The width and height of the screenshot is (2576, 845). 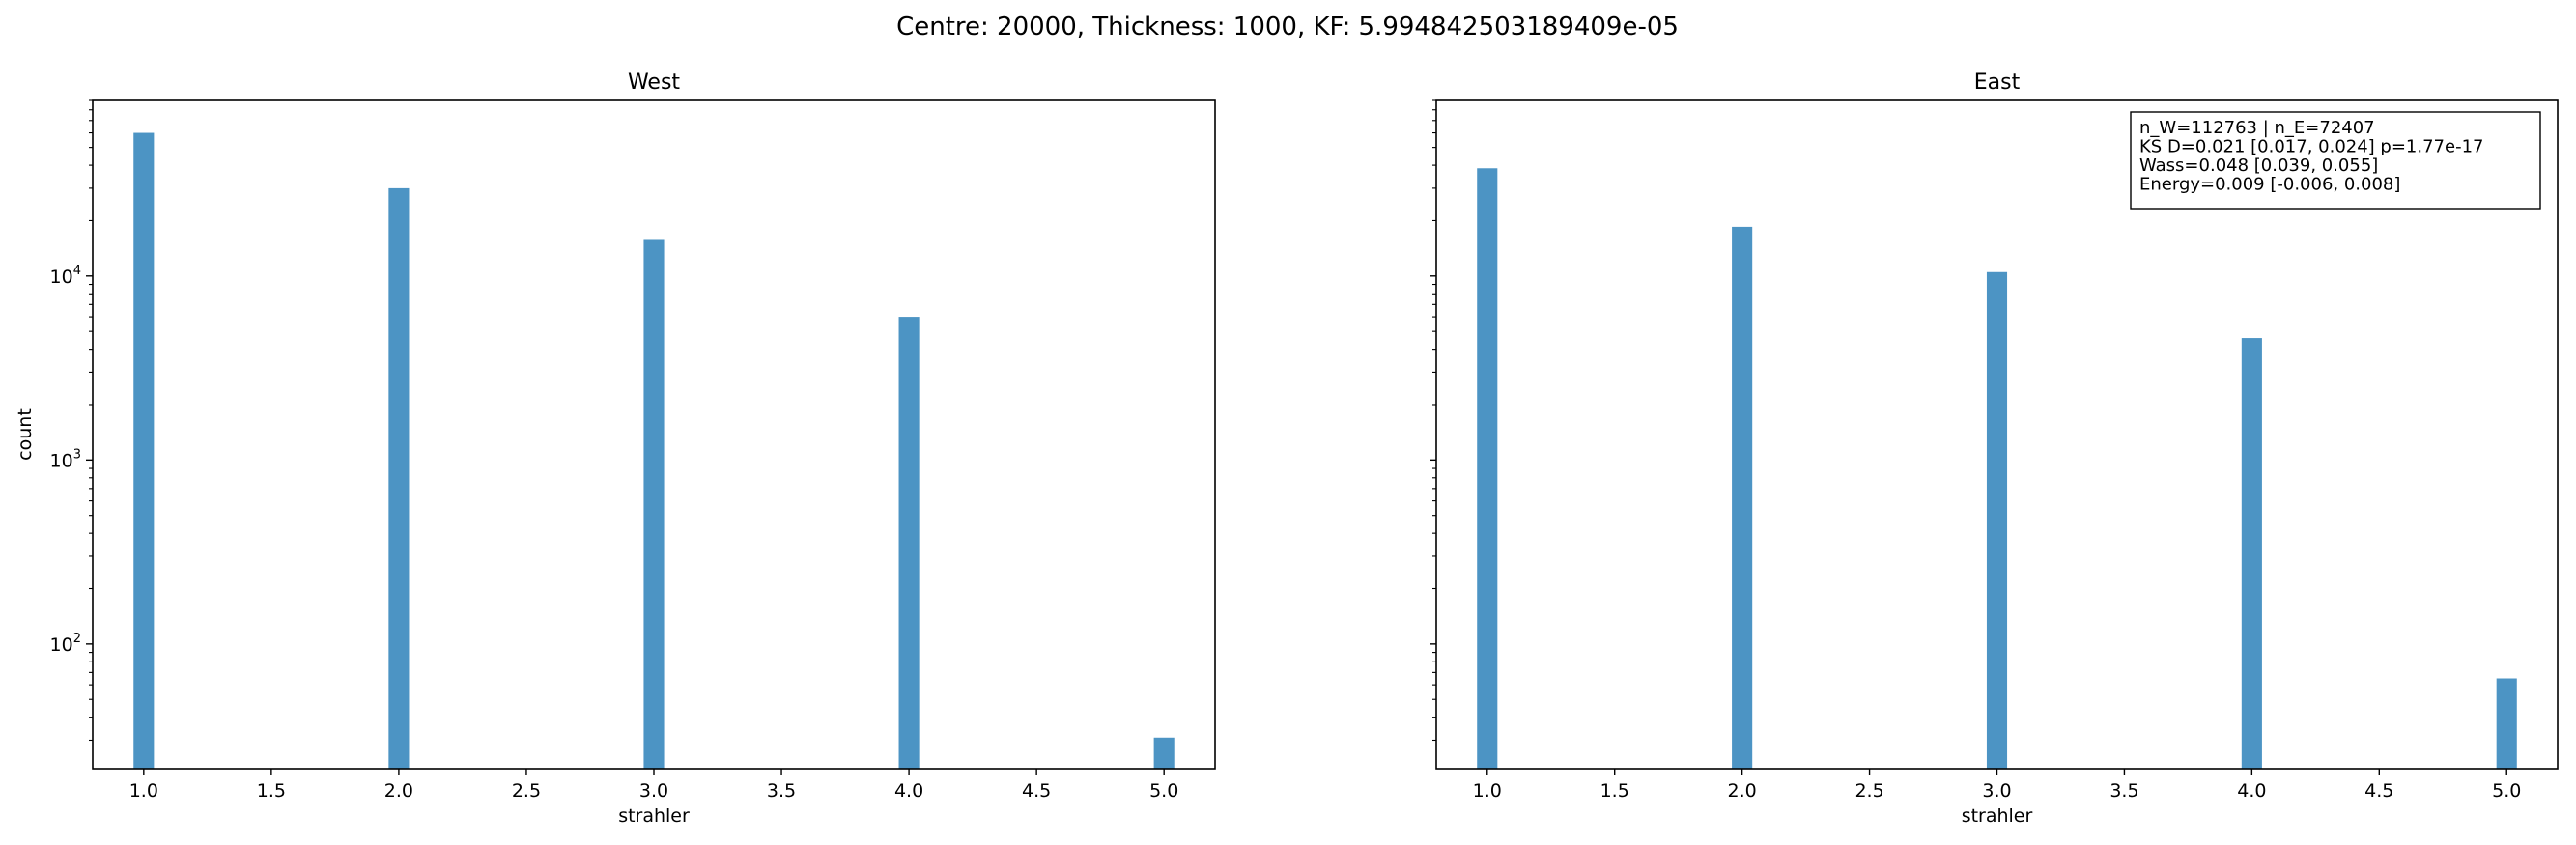 What do you see at coordinates (65, 276) in the screenshot?
I see `y-tick-label: 10⁴` at bounding box center [65, 276].